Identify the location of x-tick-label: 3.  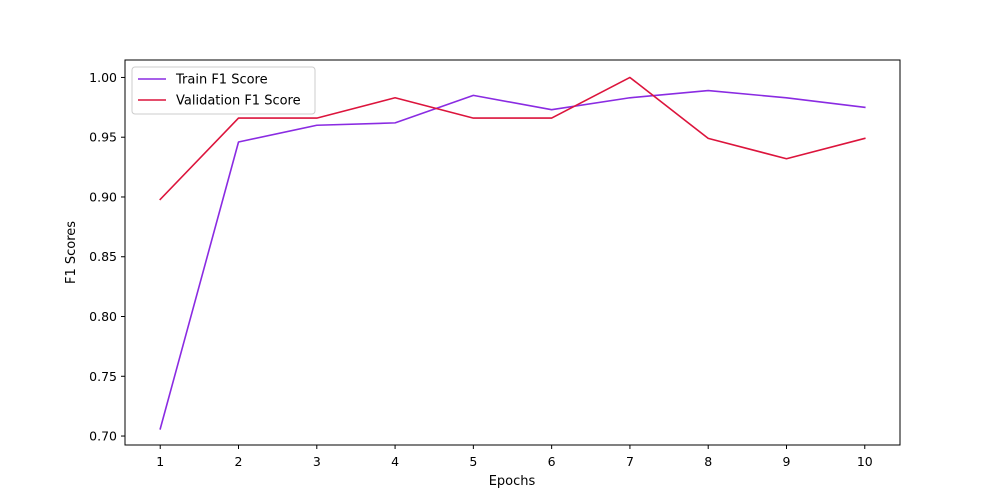
(317, 461).